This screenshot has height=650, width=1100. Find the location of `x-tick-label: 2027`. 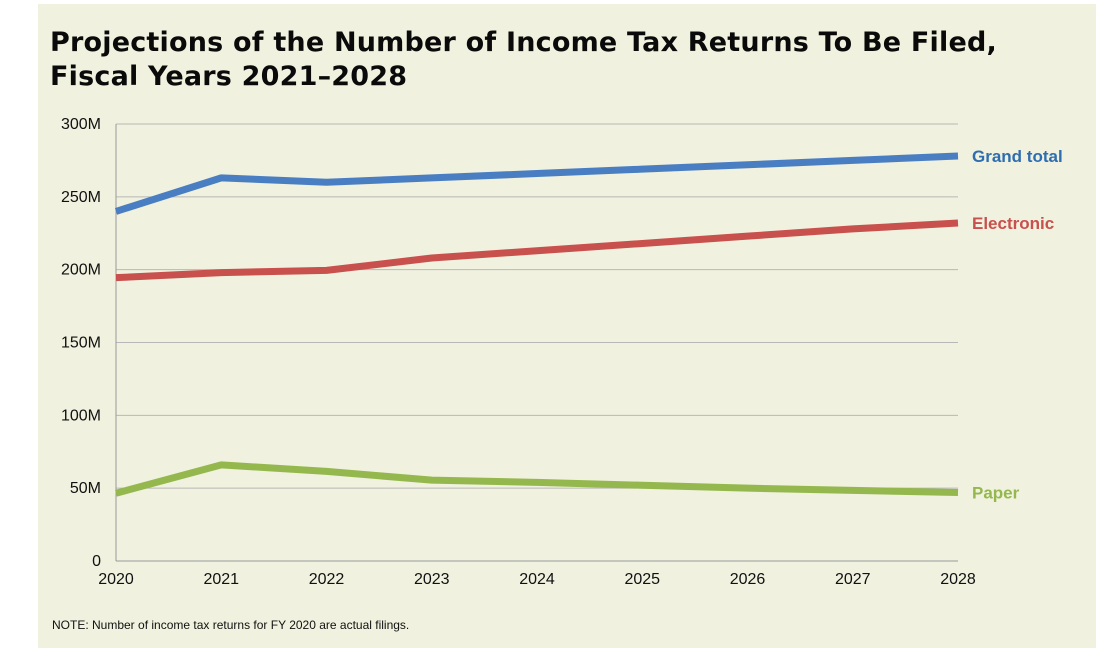

x-tick-label: 2027 is located at coordinates (853, 579).